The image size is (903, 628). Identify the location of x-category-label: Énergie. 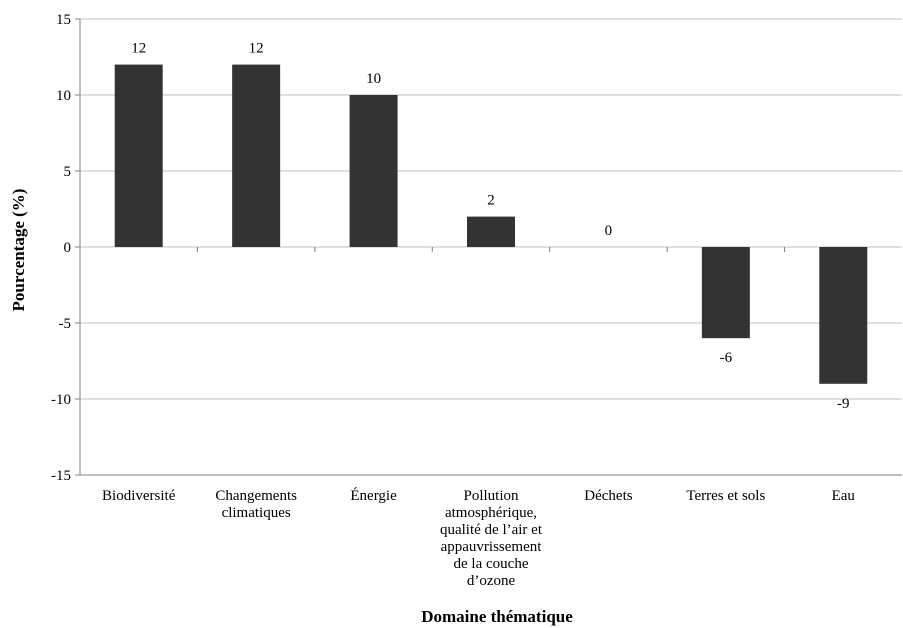
(373, 495).